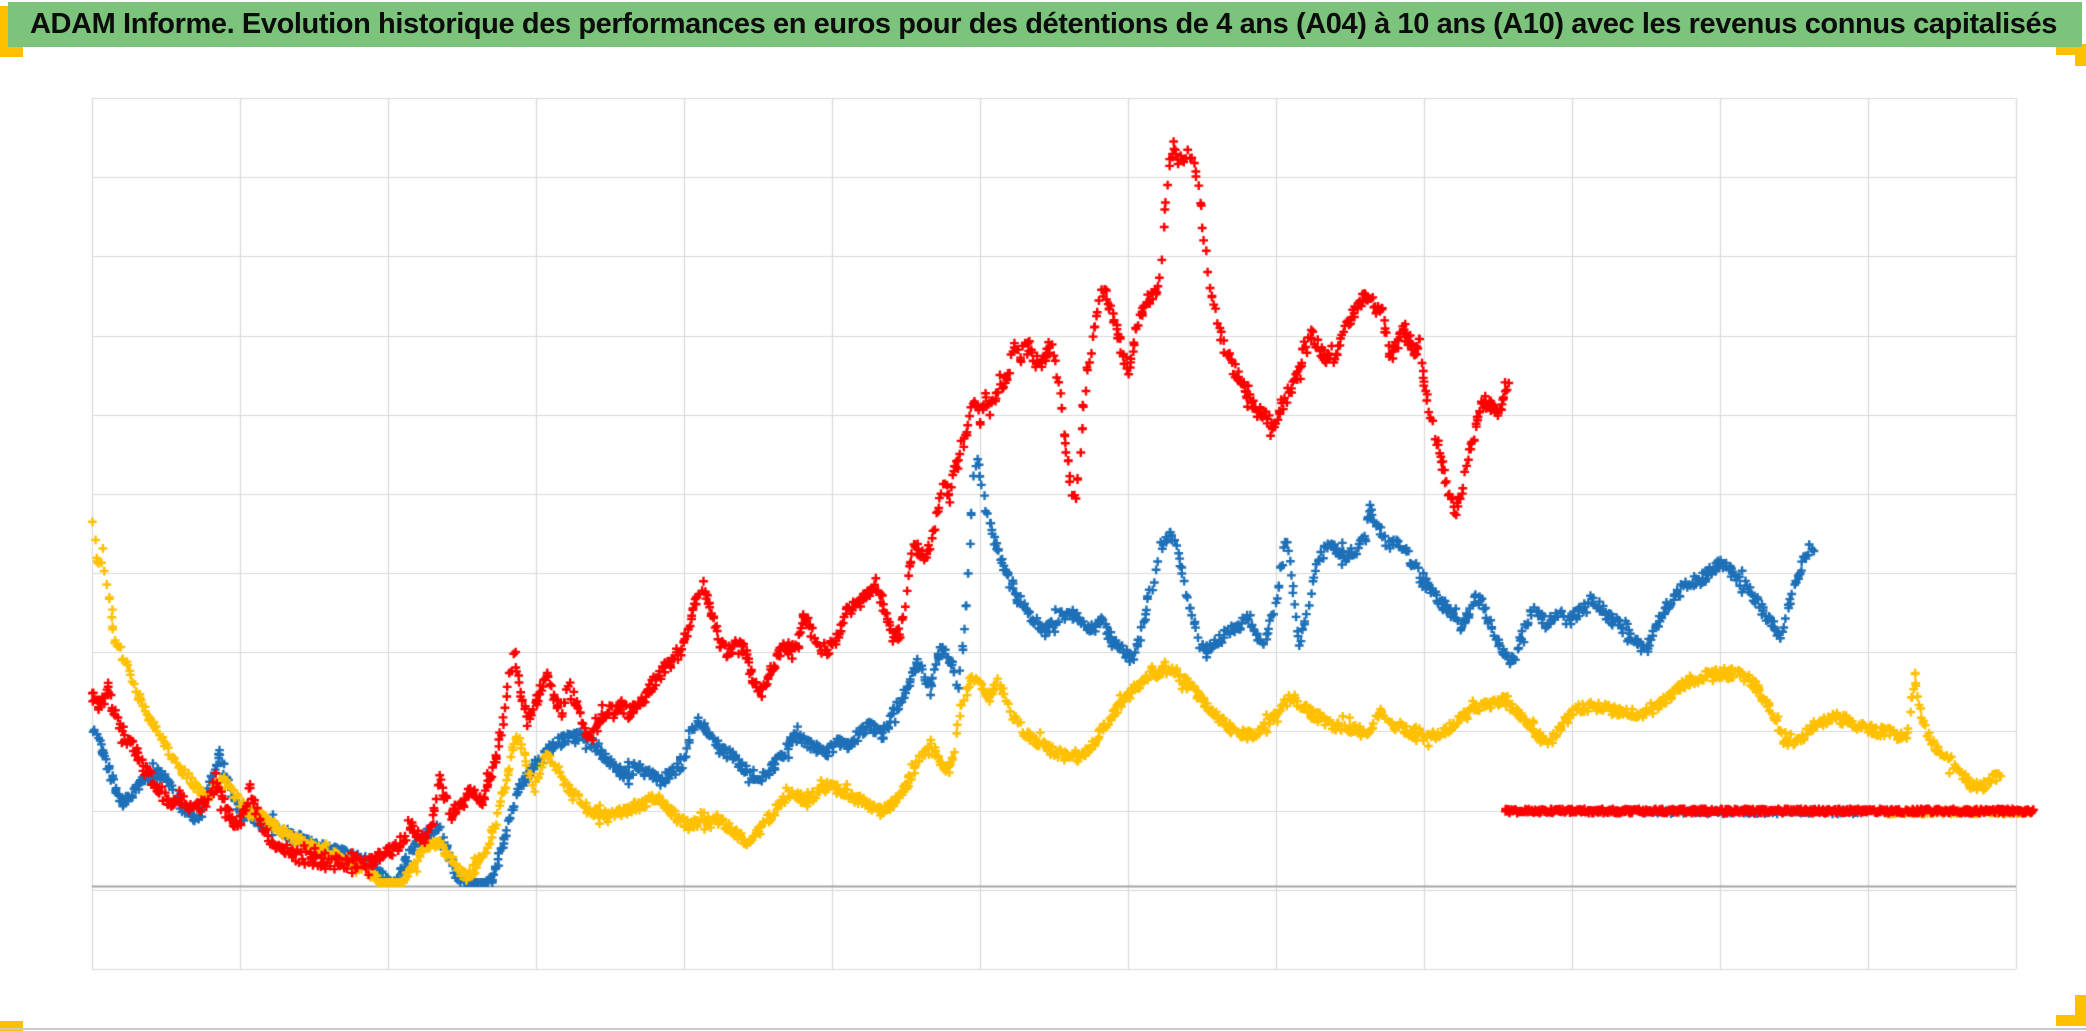 The height and width of the screenshot is (1031, 2086). Describe the element at coordinates (4, 31) in the screenshot. I see `corner-accent-top-left-vertical` at that location.